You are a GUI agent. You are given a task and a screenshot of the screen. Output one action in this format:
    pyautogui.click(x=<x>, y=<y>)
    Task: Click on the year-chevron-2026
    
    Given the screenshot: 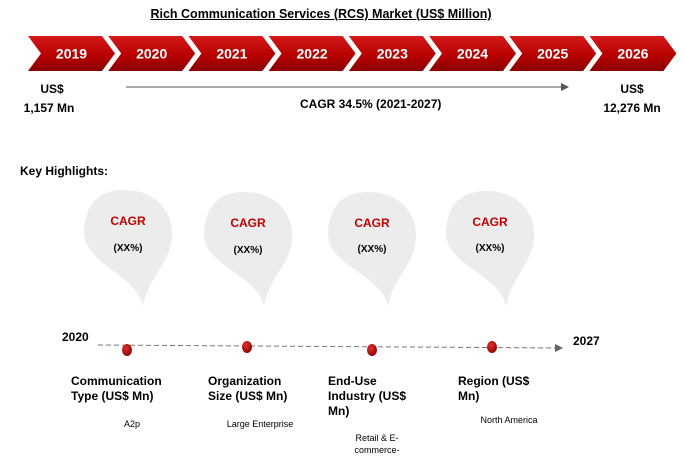 What is the action you would take?
    pyautogui.click(x=633, y=53)
    